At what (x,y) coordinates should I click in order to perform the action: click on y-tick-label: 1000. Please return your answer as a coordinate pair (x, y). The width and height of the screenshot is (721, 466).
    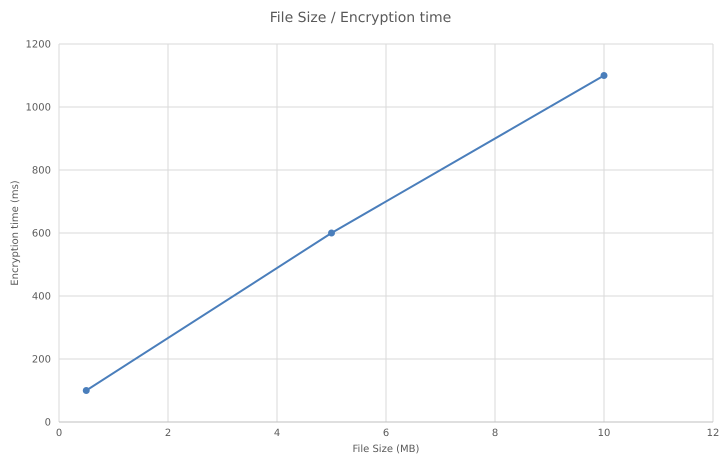
    Looking at the image, I should click on (38, 108).